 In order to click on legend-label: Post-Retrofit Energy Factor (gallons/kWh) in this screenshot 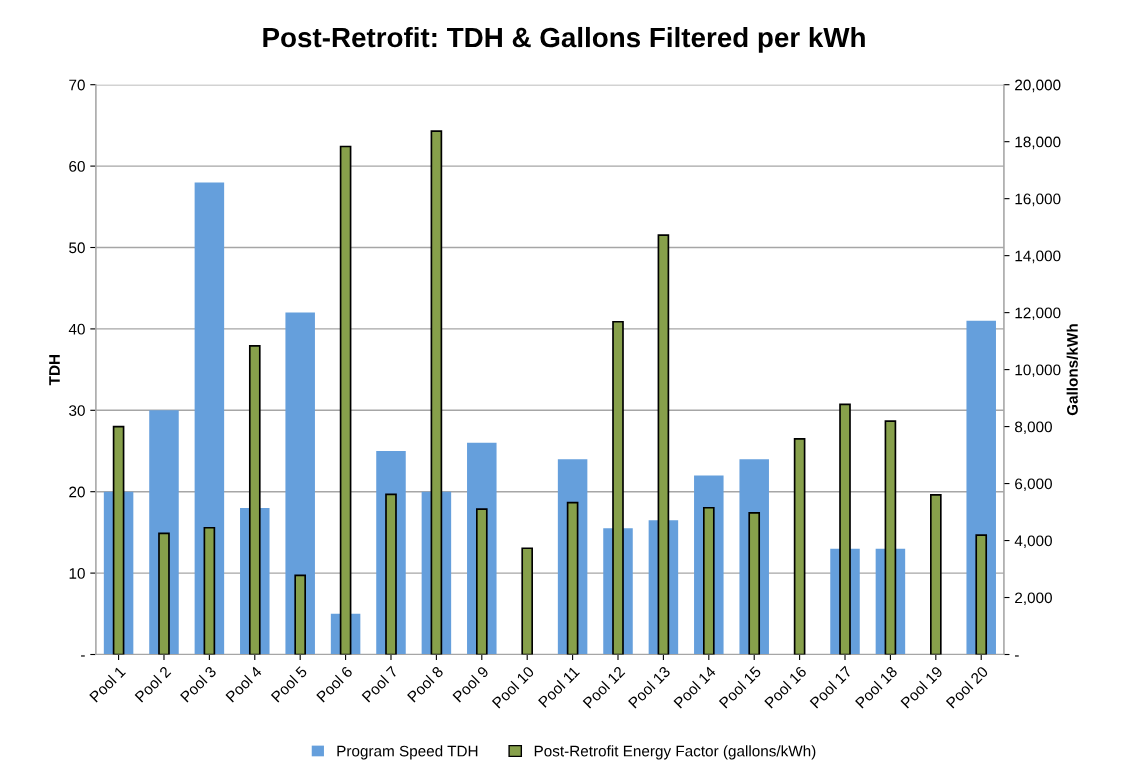, I will do `click(675, 752)`.